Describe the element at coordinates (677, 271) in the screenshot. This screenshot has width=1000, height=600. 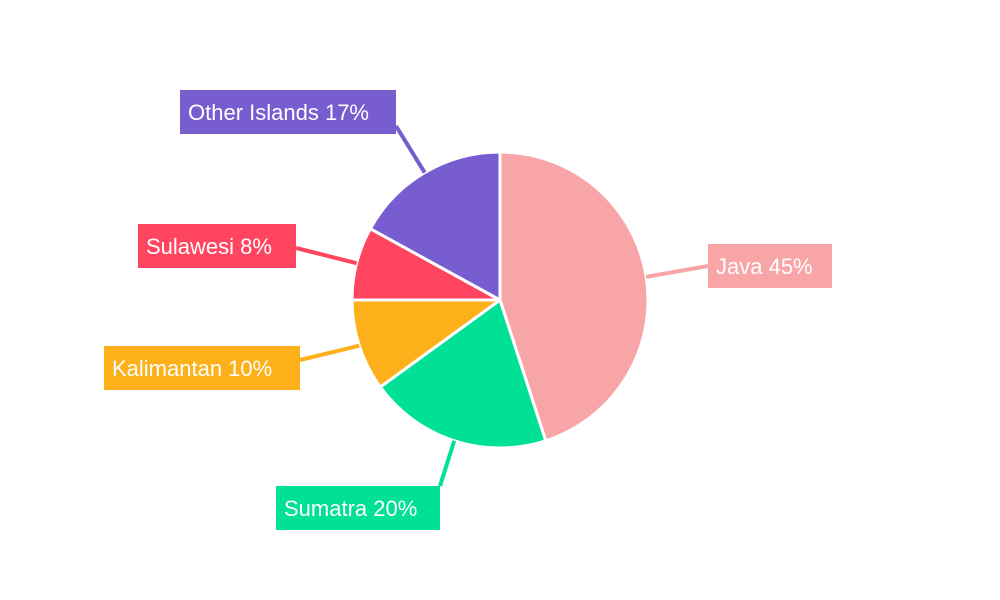
I see `leader-line-java` at that location.